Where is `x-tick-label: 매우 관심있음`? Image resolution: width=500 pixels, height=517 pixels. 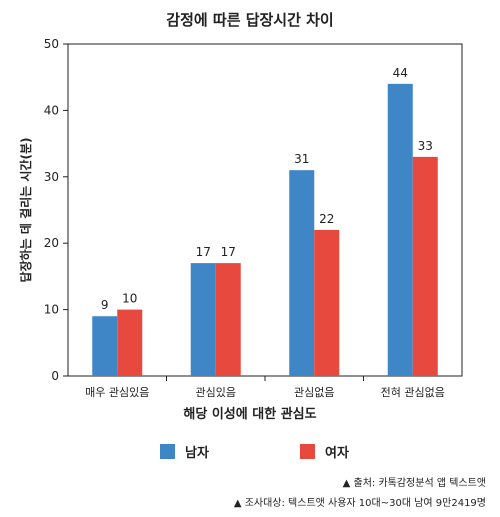 x-tick-label: 매우 관심있음 is located at coordinates (117, 392).